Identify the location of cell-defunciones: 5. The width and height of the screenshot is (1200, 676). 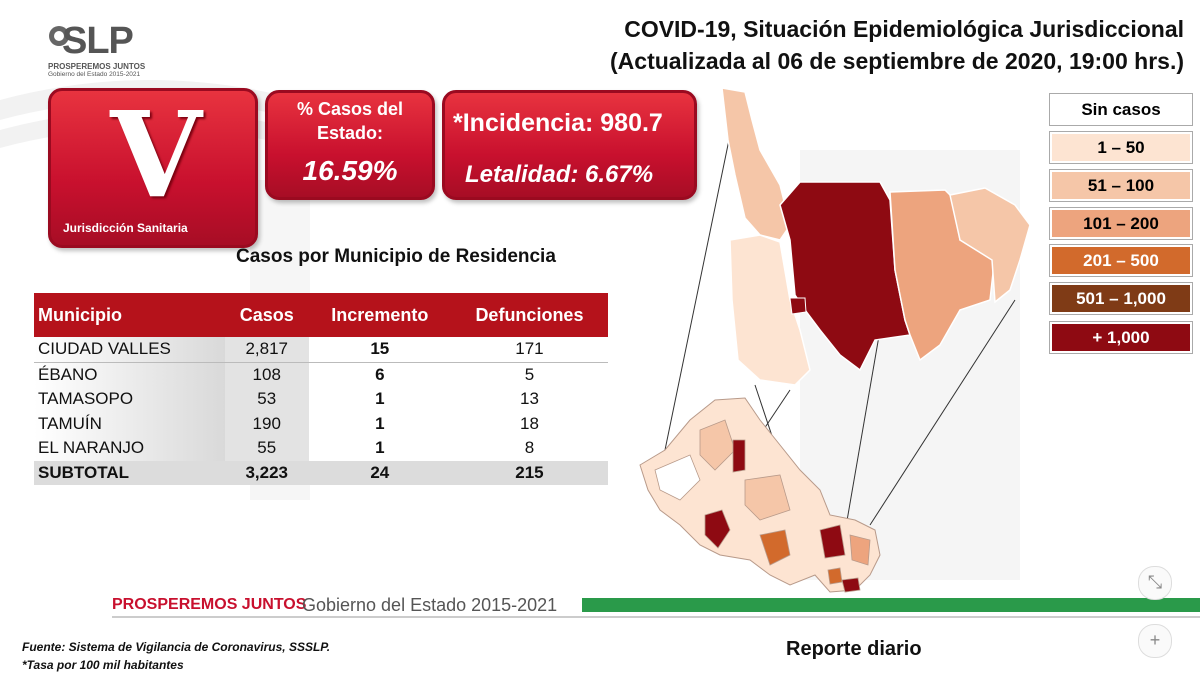
(529, 374).